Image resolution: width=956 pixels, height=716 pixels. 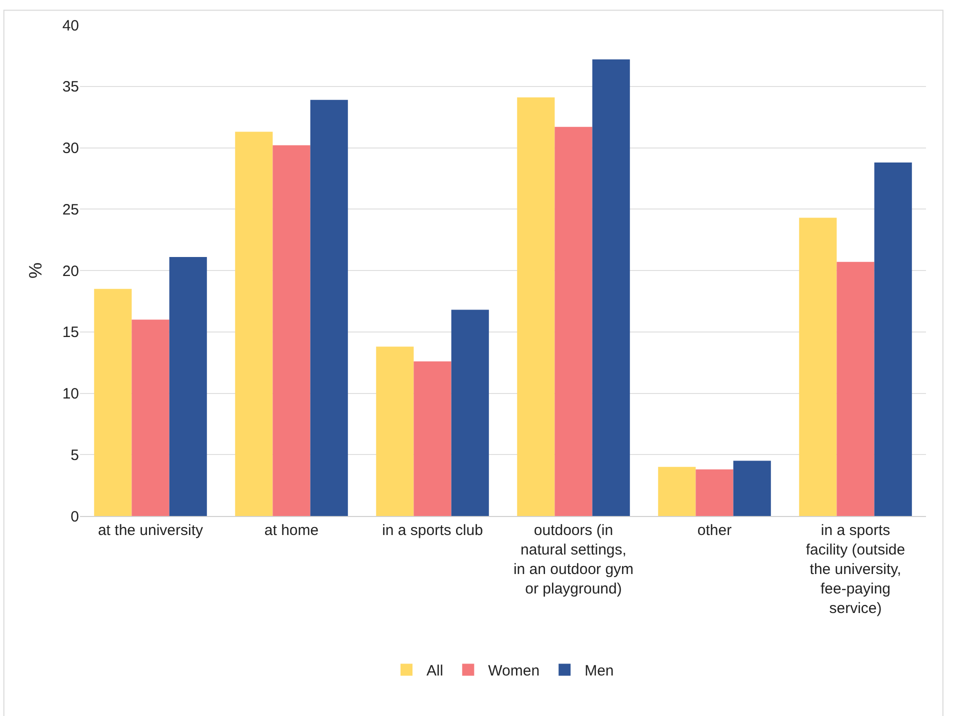 I want to click on x-tick-label: in a sports club, so click(x=432, y=530).